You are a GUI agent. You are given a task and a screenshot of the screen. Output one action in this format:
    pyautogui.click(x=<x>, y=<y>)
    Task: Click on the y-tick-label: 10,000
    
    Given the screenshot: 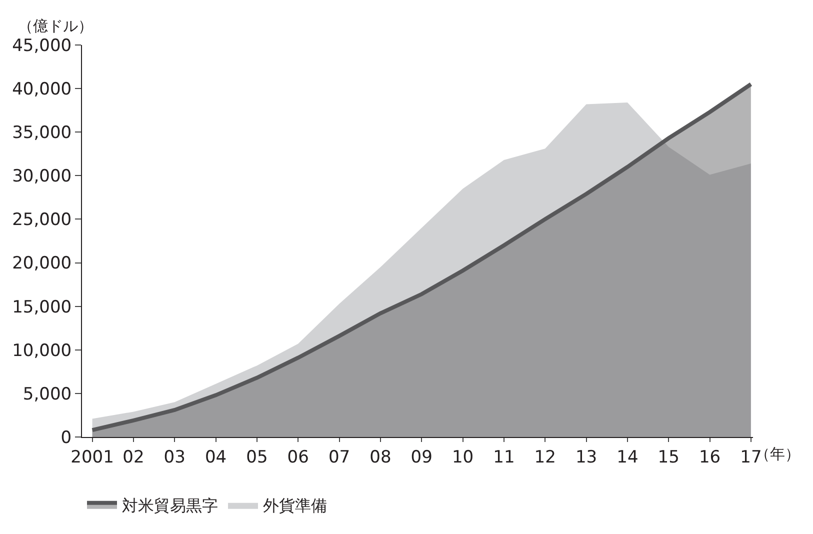 What is the action you would take?
    pyautogui.click(x=42, y=350)
    